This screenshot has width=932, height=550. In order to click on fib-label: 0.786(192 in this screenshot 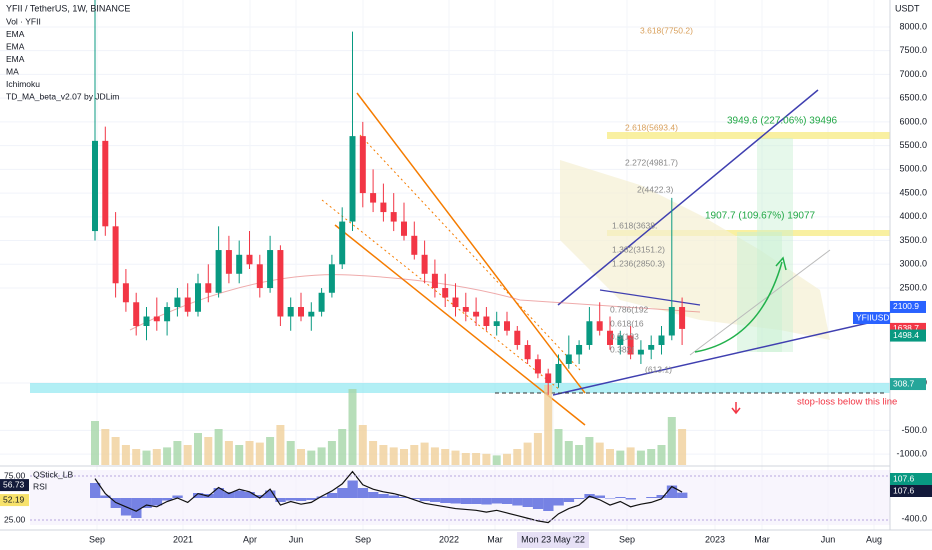, I will do `click(629, 309)`.